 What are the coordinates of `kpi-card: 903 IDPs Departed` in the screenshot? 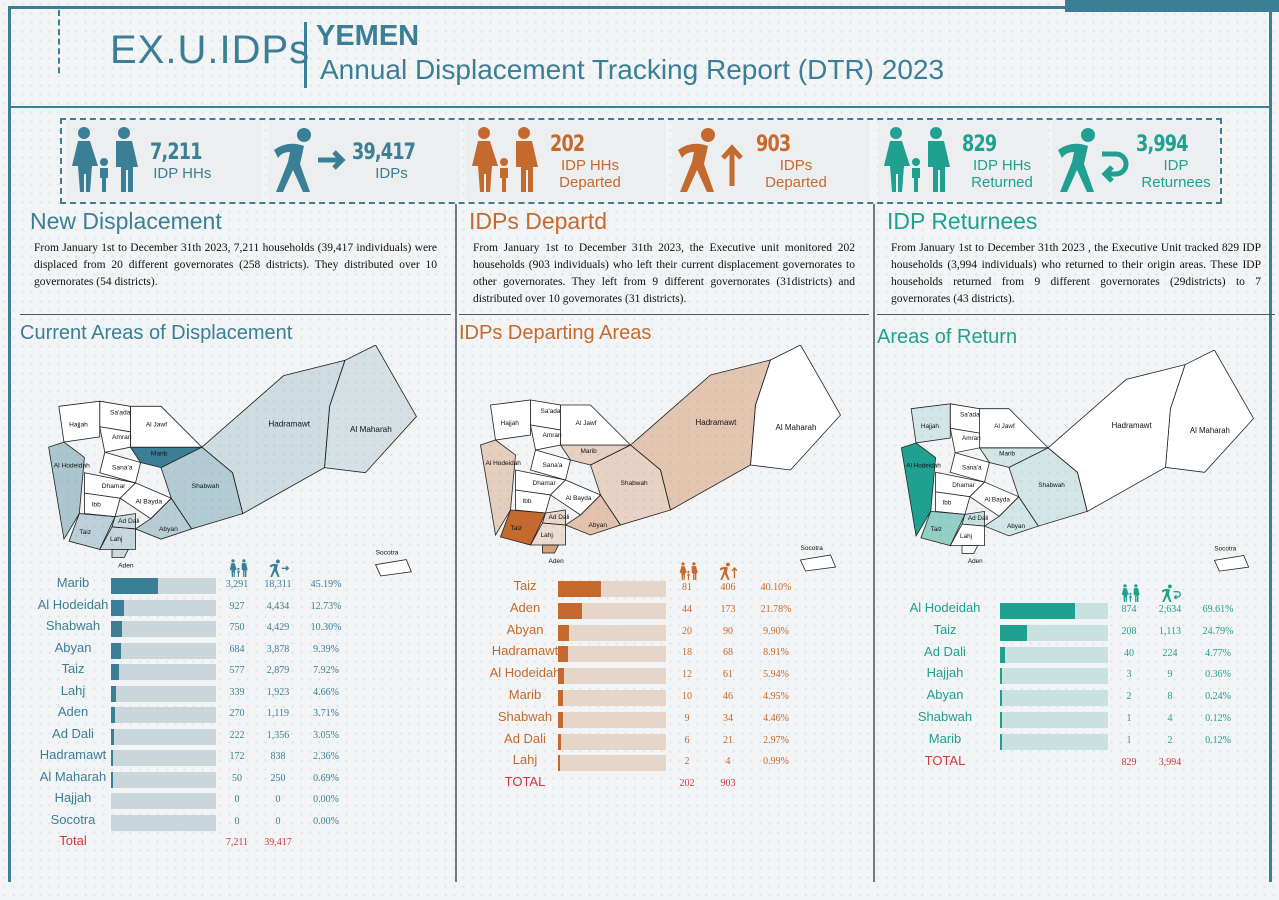 It's located at (771, 161).